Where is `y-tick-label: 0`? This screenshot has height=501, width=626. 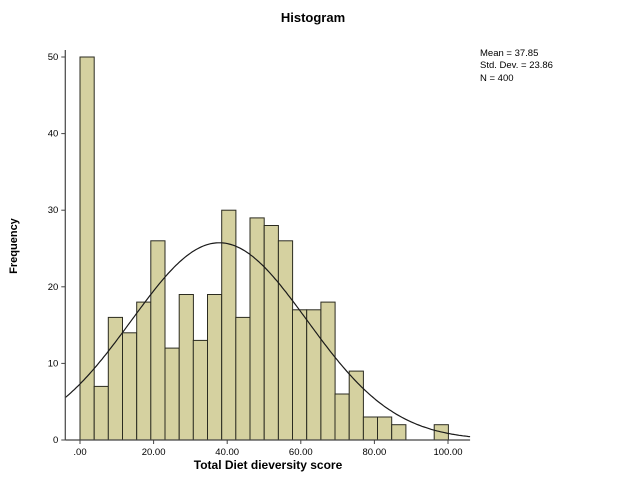
y-tick-label: 0 is located at coordinates (55, 440).